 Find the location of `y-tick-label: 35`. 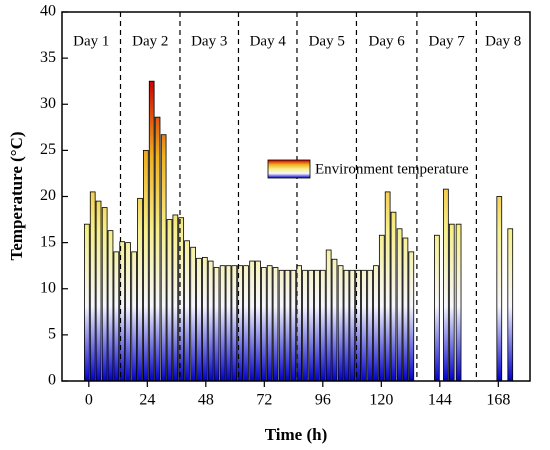

y-tick-label: 35 is located at coordinates (48, 57).